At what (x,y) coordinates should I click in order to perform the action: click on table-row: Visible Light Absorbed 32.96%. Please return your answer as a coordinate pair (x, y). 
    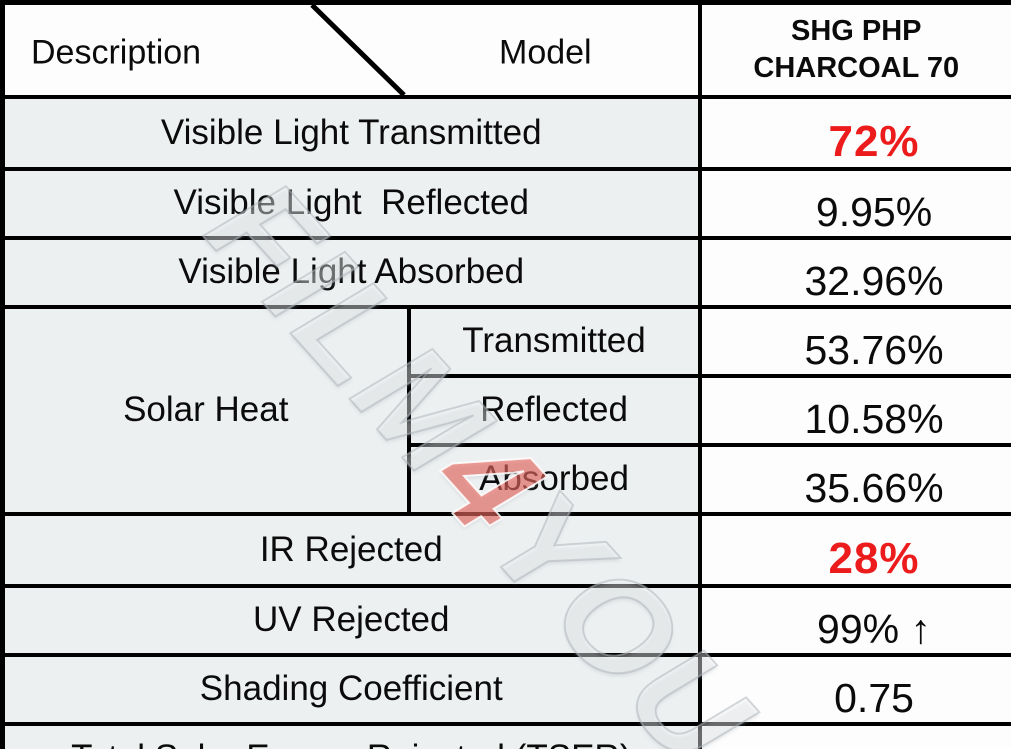
    Looking at the image, I should click on (505, 272).